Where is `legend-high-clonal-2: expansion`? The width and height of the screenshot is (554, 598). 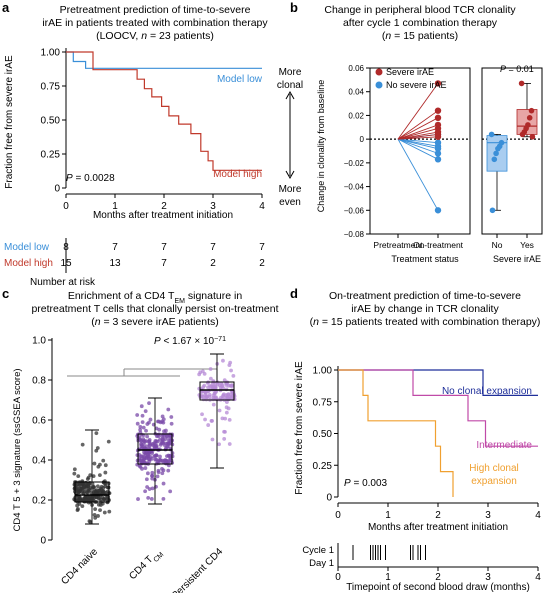
legend-high-clonal-2: expansion is located at coordinates (494, 481).